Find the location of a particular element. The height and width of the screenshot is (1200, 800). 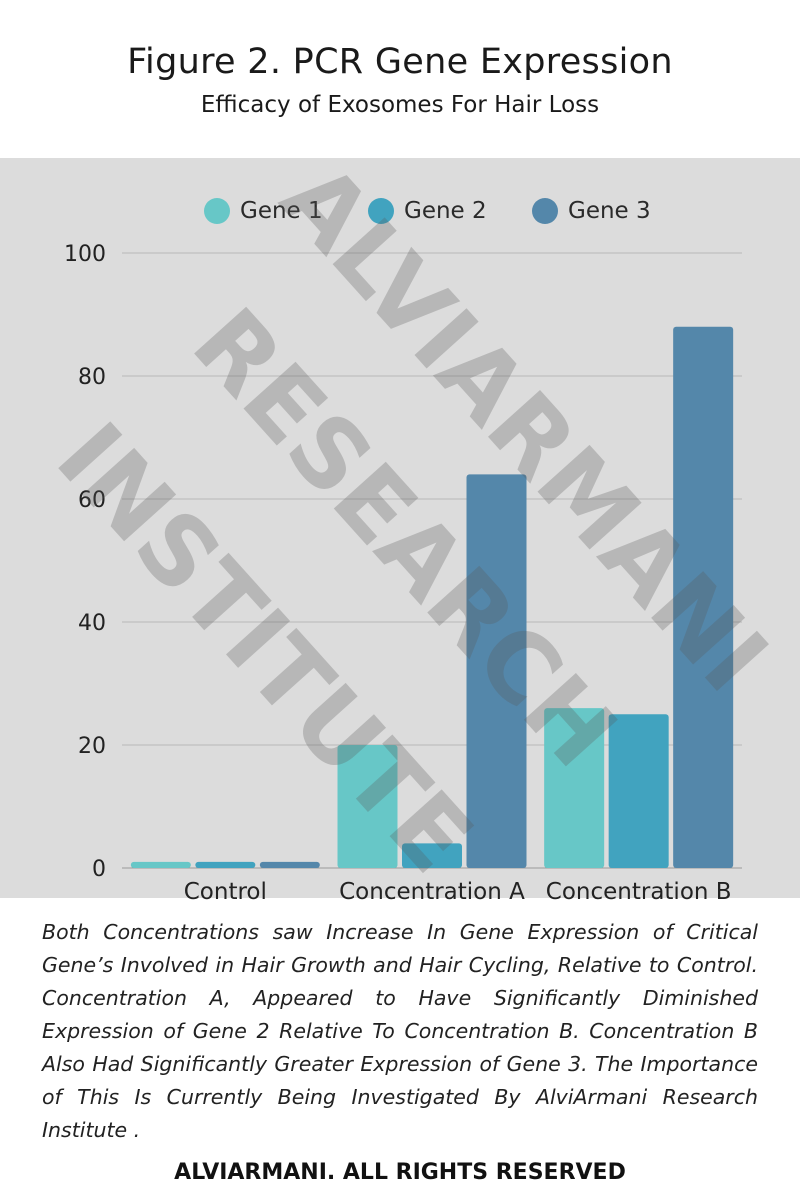

chart-subtitle: Efficacy of Exosomes For Hair Loss is located at coordinates (400, 105).